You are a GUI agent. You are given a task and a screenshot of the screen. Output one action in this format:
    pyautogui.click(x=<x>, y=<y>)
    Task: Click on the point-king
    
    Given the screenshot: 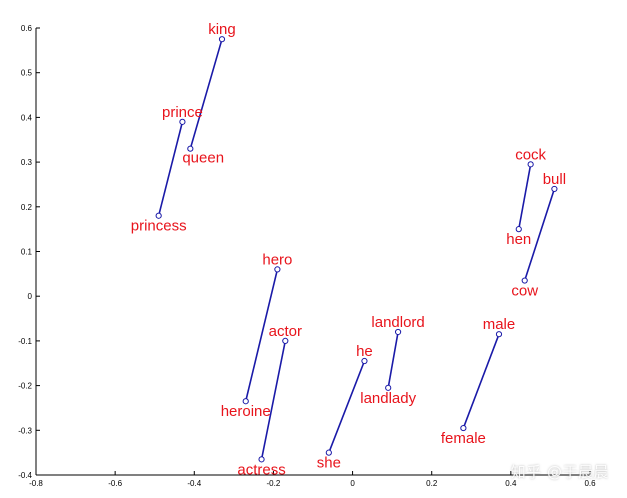 What is the action you would take?
    pyautogui.click(x=222, y=39)
    